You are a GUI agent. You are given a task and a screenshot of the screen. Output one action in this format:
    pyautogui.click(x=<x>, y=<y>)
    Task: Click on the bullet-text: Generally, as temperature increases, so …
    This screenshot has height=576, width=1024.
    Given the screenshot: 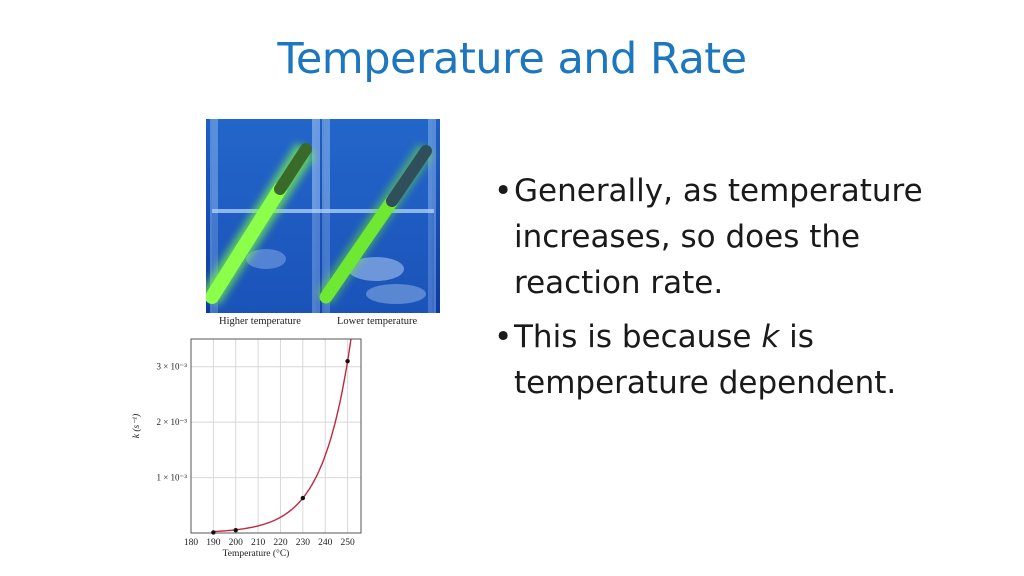 What is the action you would take?
    pyautogui.click(x=718, y=237)
    